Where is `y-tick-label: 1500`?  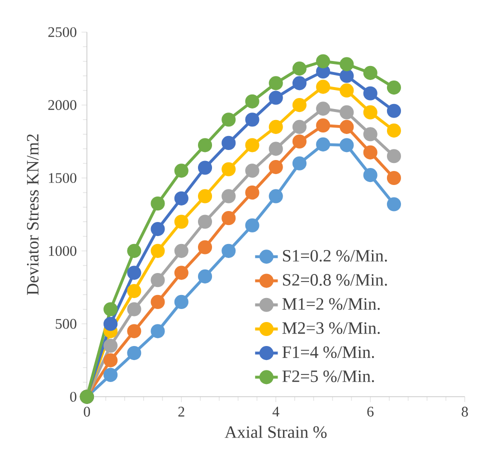
y-tick-label: 1500 is located at coordinates (62, 178).